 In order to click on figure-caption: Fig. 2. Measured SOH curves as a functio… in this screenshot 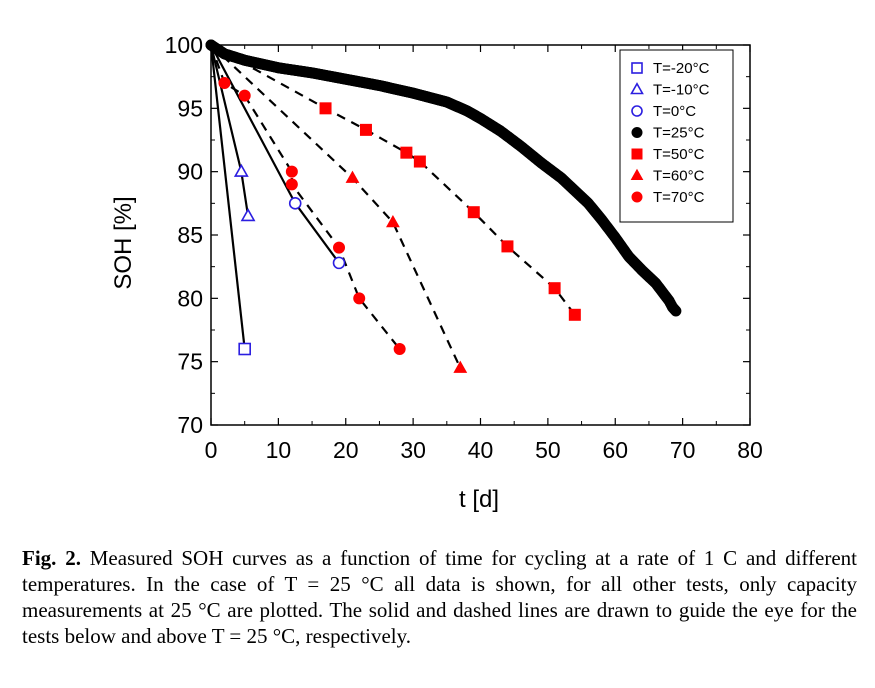, I will do `click(439, 597)`.